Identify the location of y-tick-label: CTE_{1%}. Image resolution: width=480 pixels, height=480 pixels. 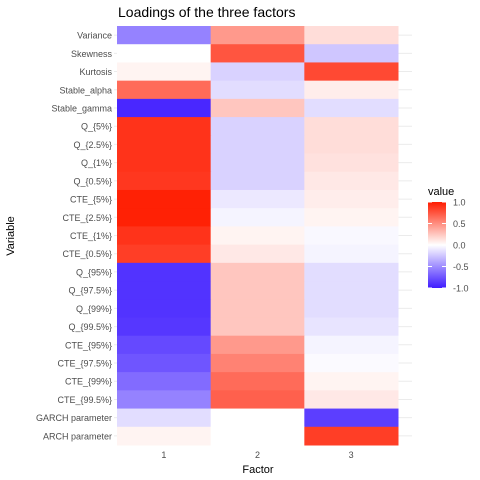
(91, 236).